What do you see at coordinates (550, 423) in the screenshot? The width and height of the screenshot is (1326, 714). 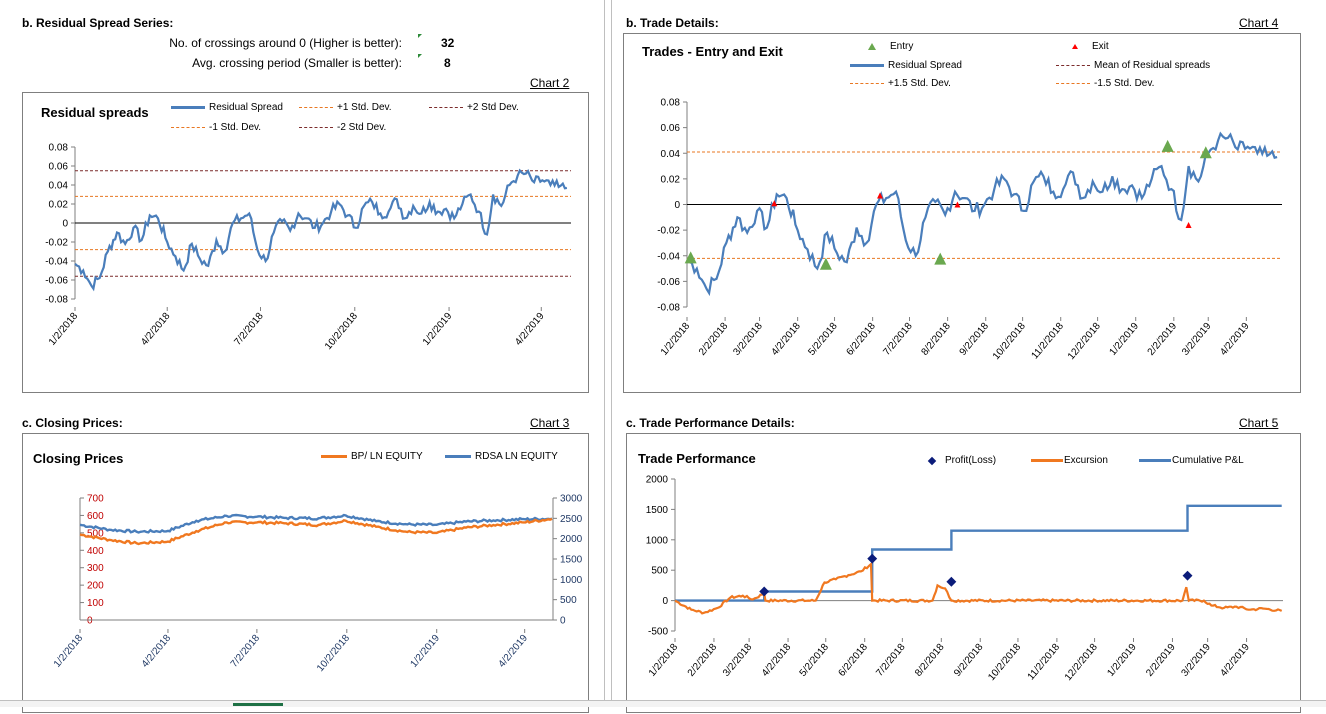 I see `chart-3-link: Chart 3` at bounding box center [550, 423].